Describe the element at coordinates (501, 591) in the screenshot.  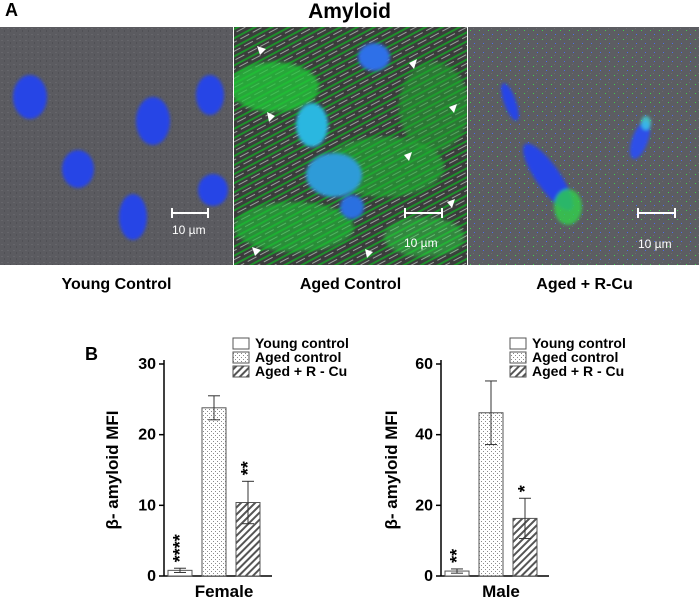
I see `x-axis-label: Male` at that location.